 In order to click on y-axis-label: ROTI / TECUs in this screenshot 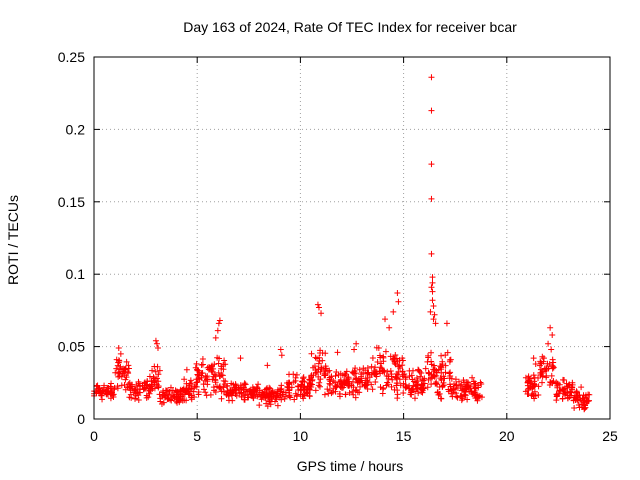, I will do `click(13, 240)`.